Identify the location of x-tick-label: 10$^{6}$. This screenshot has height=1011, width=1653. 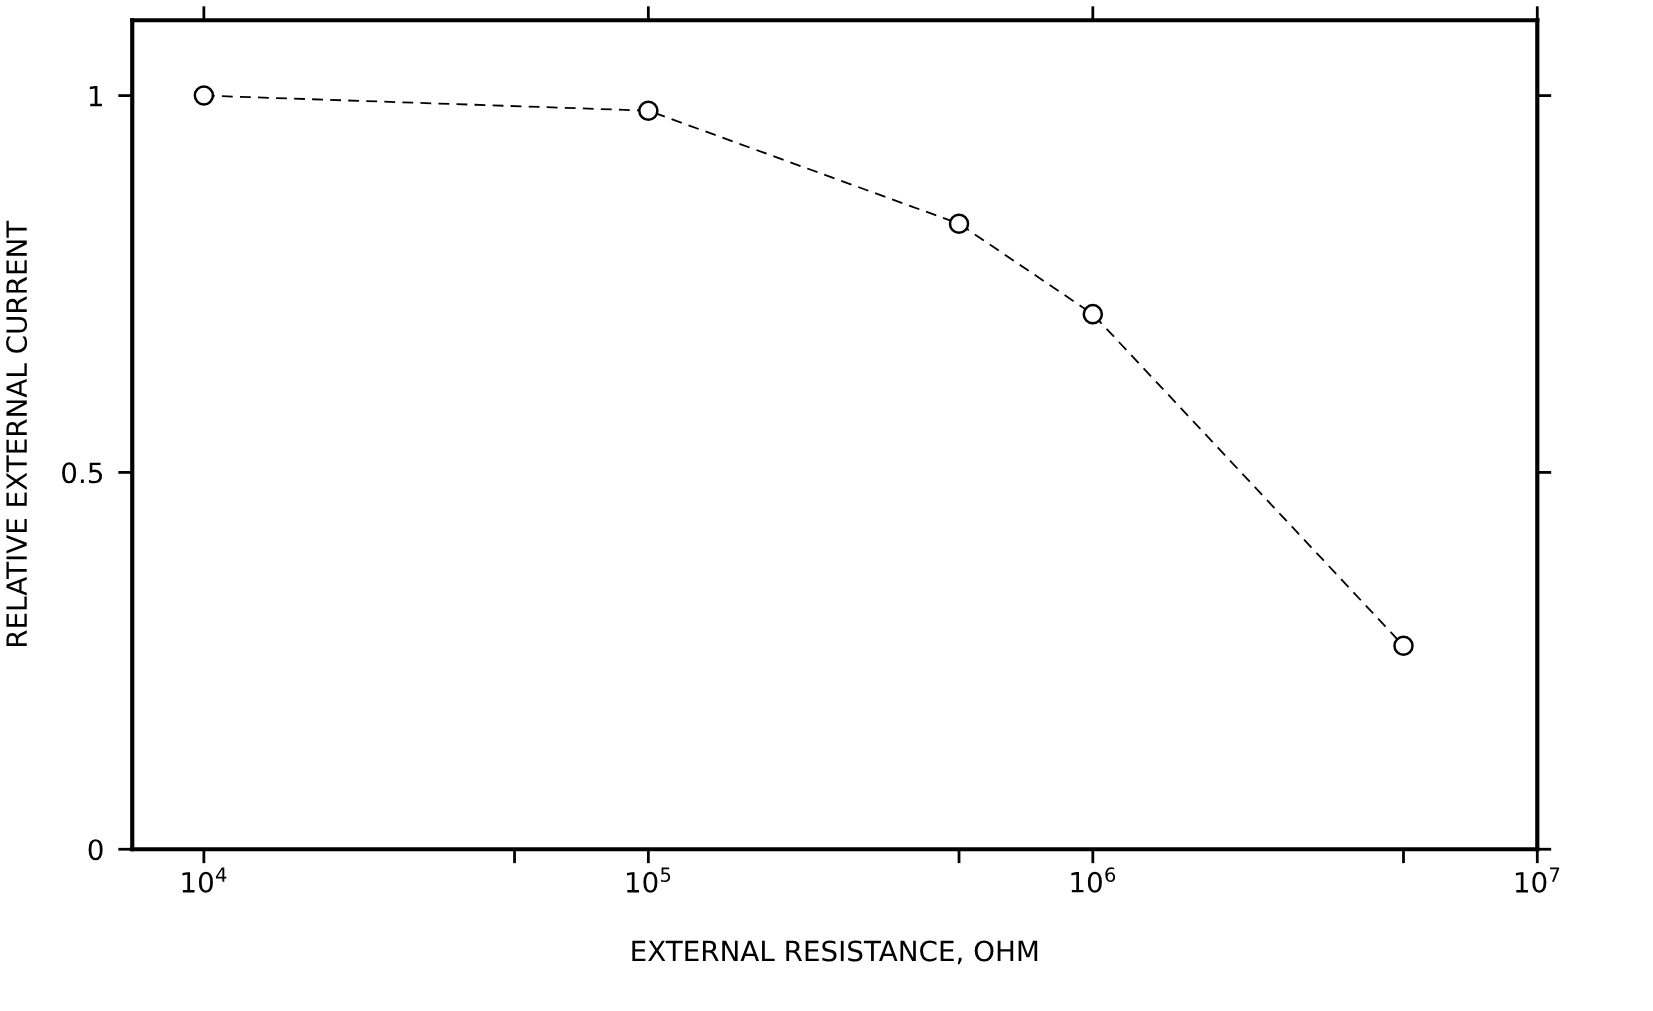
(1093, 880).